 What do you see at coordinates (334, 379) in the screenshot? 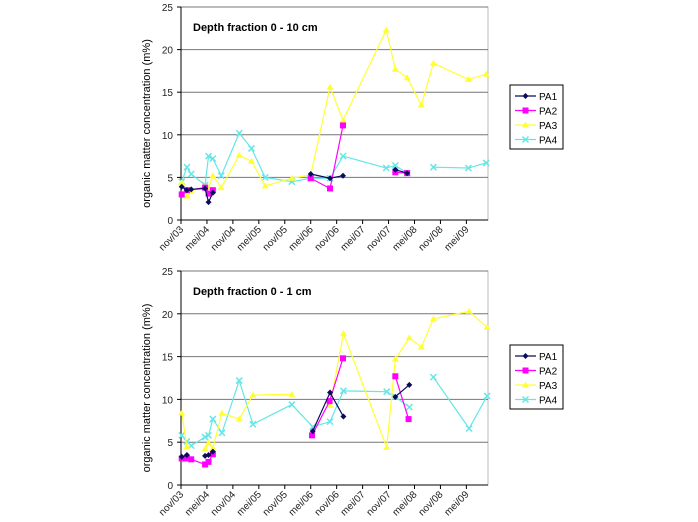
I see `series-PA3` at bounding box center [334, 379].